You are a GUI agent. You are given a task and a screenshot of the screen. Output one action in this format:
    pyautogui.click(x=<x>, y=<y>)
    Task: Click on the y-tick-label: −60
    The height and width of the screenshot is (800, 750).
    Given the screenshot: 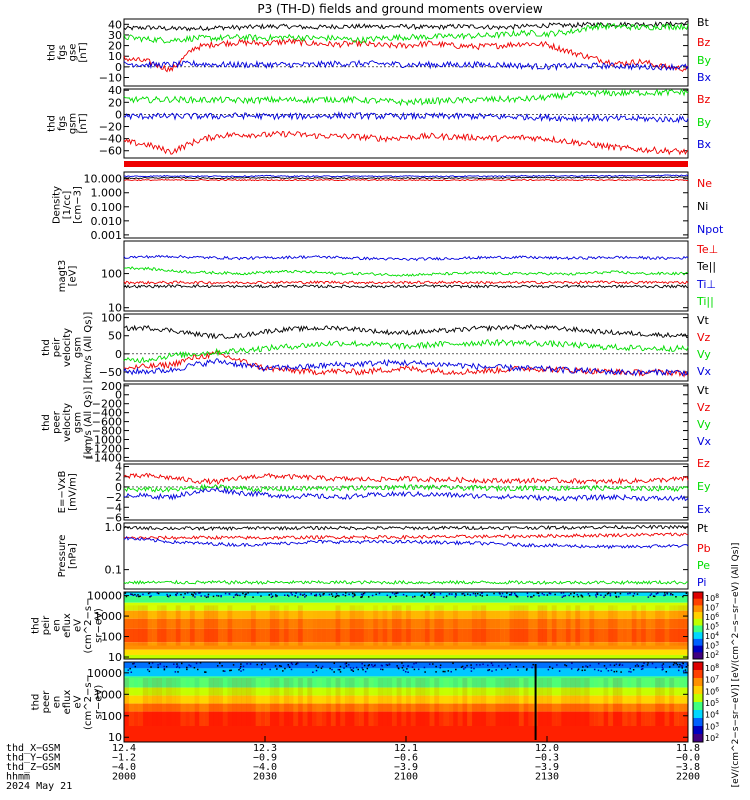 What is the action you would take?
    pyautogui.click(x=110, y=151)
    